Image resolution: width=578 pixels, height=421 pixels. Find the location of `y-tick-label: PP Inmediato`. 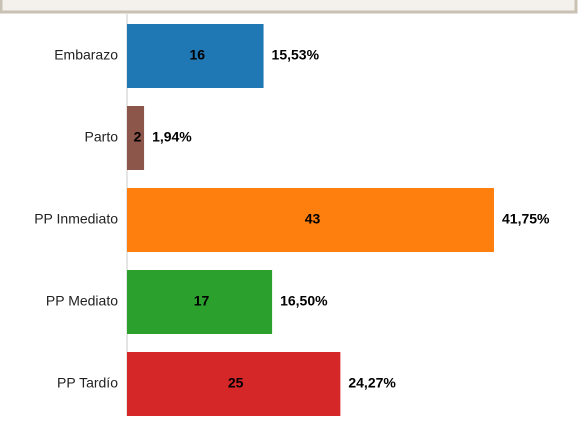

y-tick-label: PP Inmediato is located at coordinates (76, 219).